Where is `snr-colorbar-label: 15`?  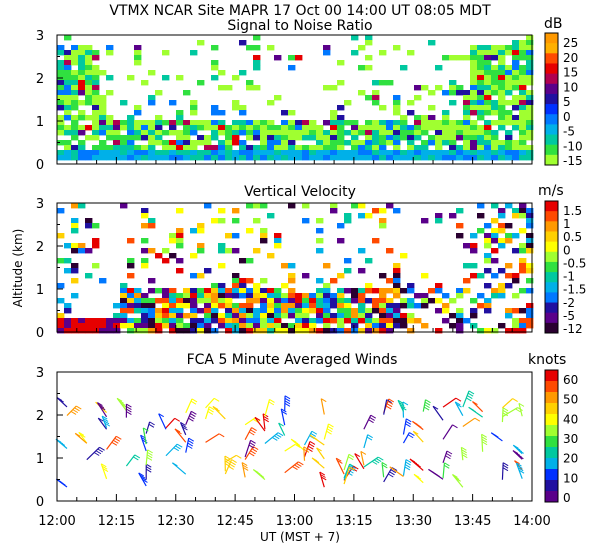 snr-colorbar-label: 15 is located at coordinates (570, 73).